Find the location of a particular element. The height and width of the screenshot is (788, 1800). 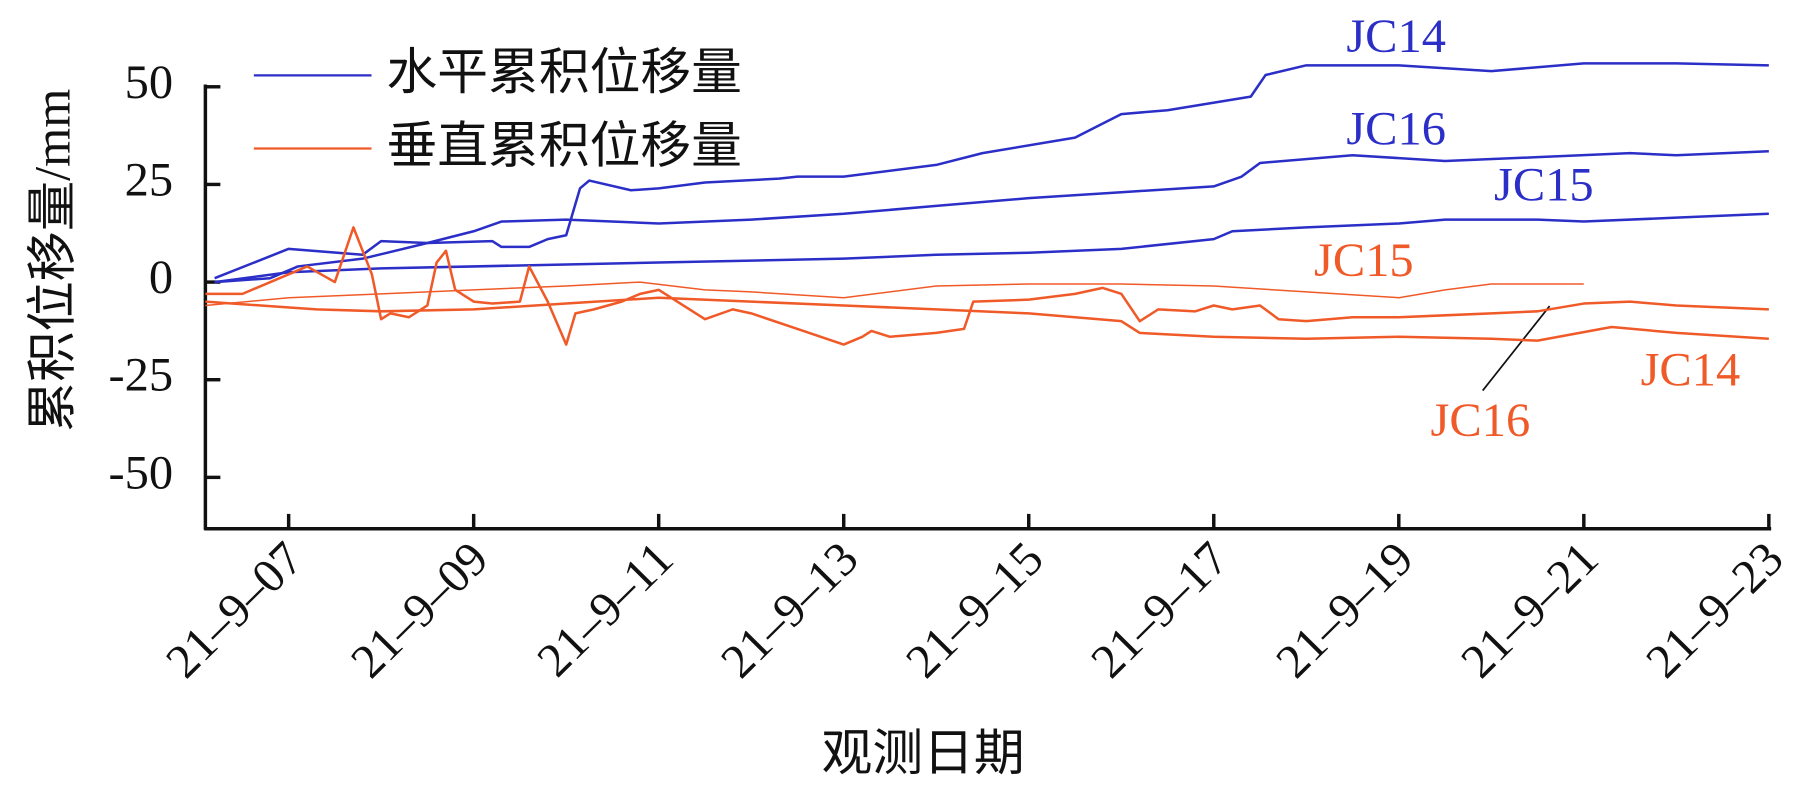

y-tick-label: 50 is located at coordinates (149, 82).